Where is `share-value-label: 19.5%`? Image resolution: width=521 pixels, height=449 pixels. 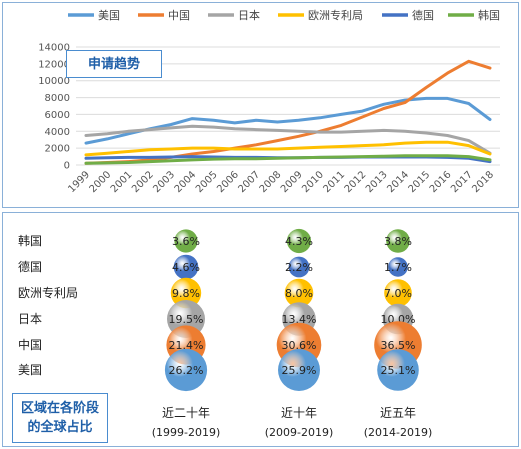
share-value-label: 19.5% is located at coordinates (186, 319).